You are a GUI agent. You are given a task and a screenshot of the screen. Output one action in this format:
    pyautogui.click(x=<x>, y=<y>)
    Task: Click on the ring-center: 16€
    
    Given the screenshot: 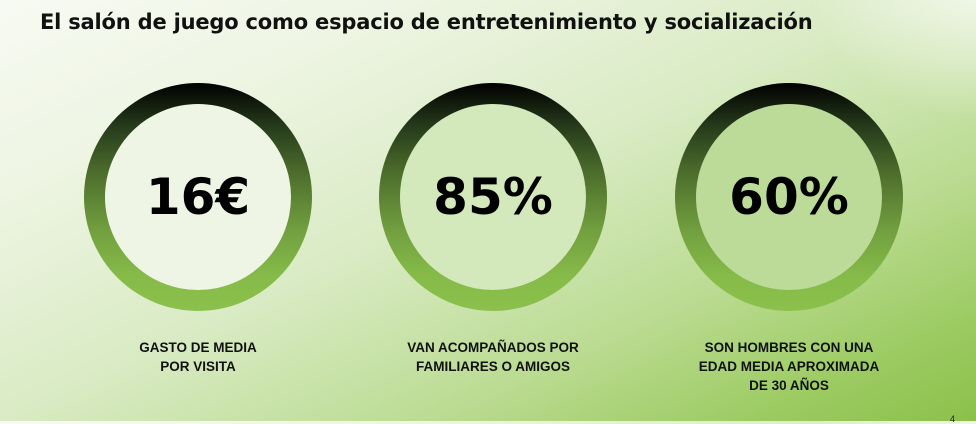 What is the action you would take?
    pyautogui.click(x=198, y=197)
    